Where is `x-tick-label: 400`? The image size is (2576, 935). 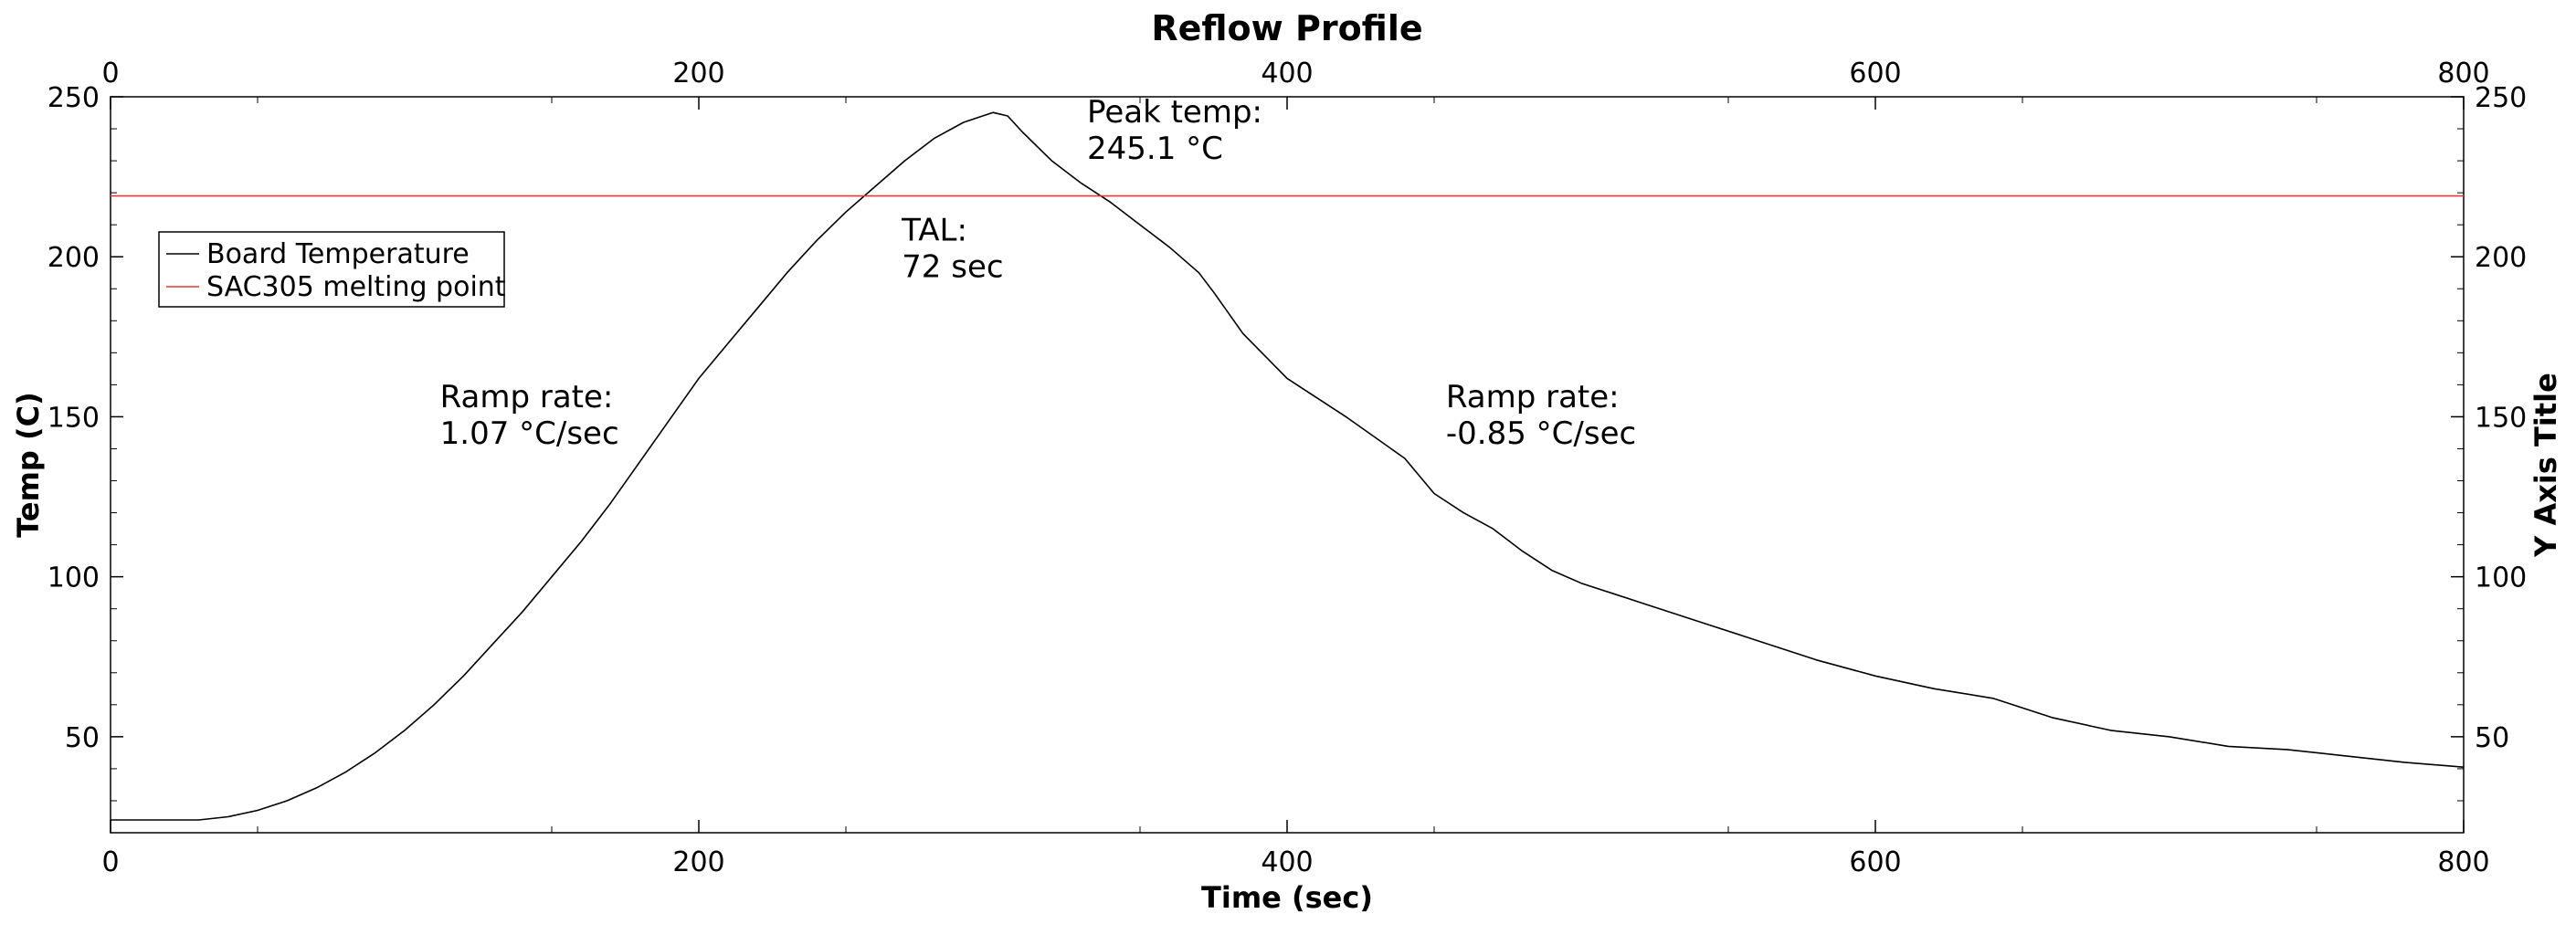 x-tick-label: 400 is located at coordinates (1287, 862).